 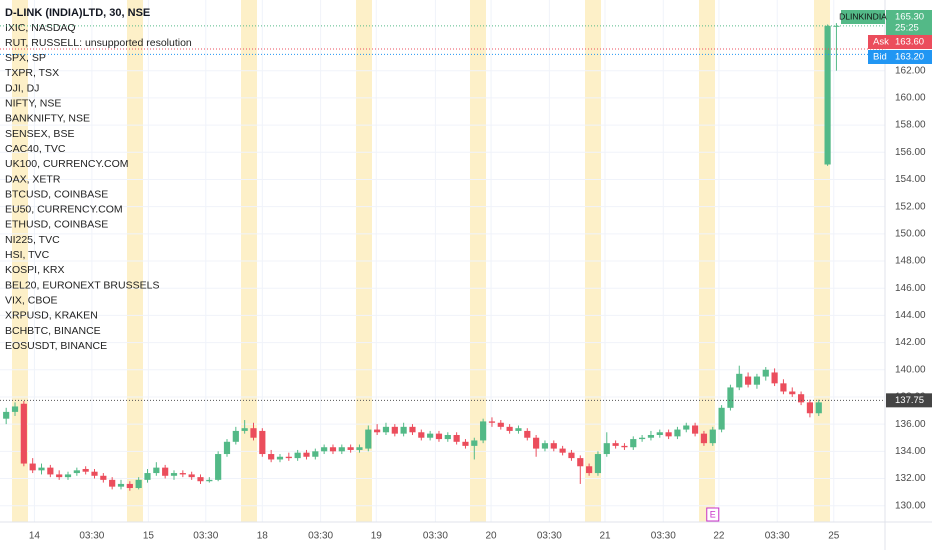 I want to click on y-tick-label: 132.00, so click(x=910, y=478).